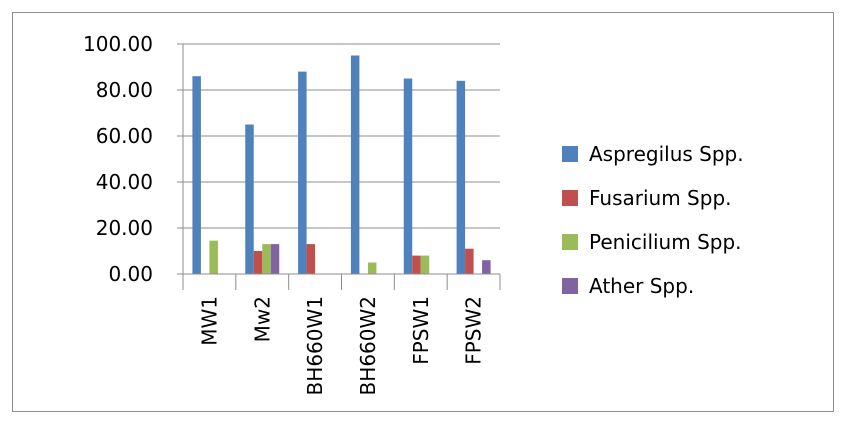 This screenshot has width=844, height=426. Describe the element at coordinates (660, 198) in the screenshot. I see `legend-label: Fusarium Spp.` at that location.